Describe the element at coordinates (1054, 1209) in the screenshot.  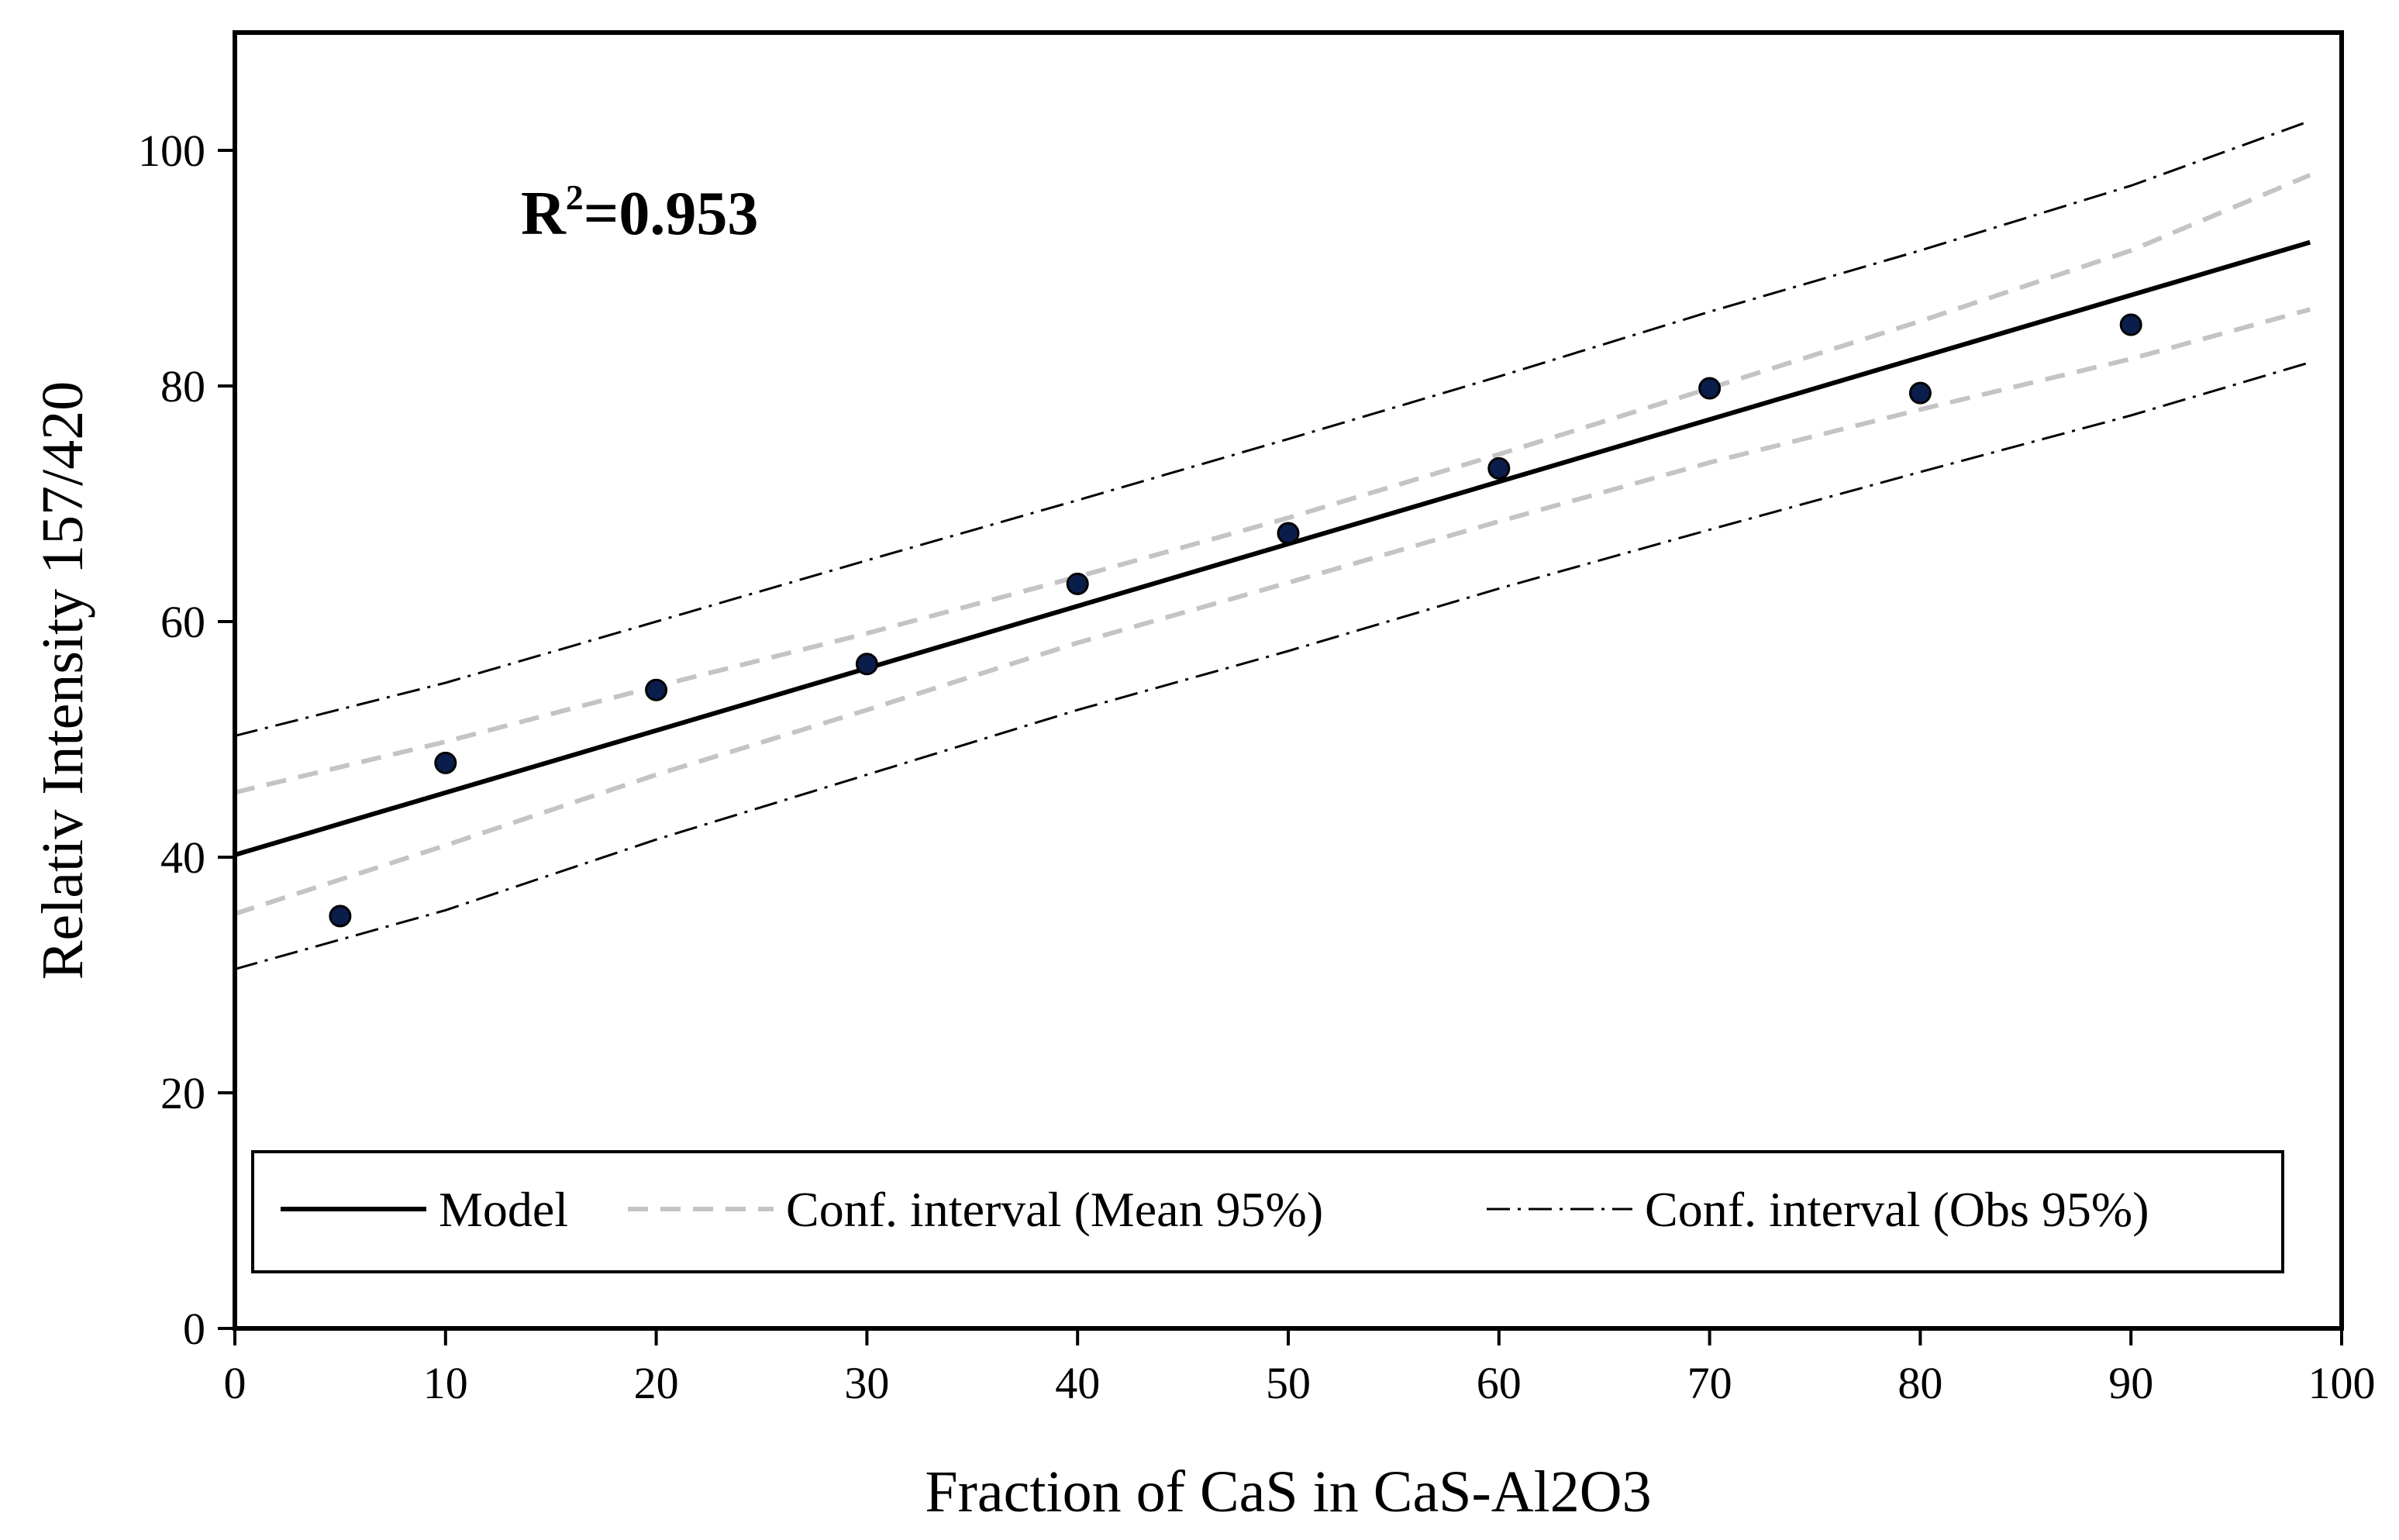
I see `legend-label-mean-ci: Conf. interval (Mean 95%)` at that location.